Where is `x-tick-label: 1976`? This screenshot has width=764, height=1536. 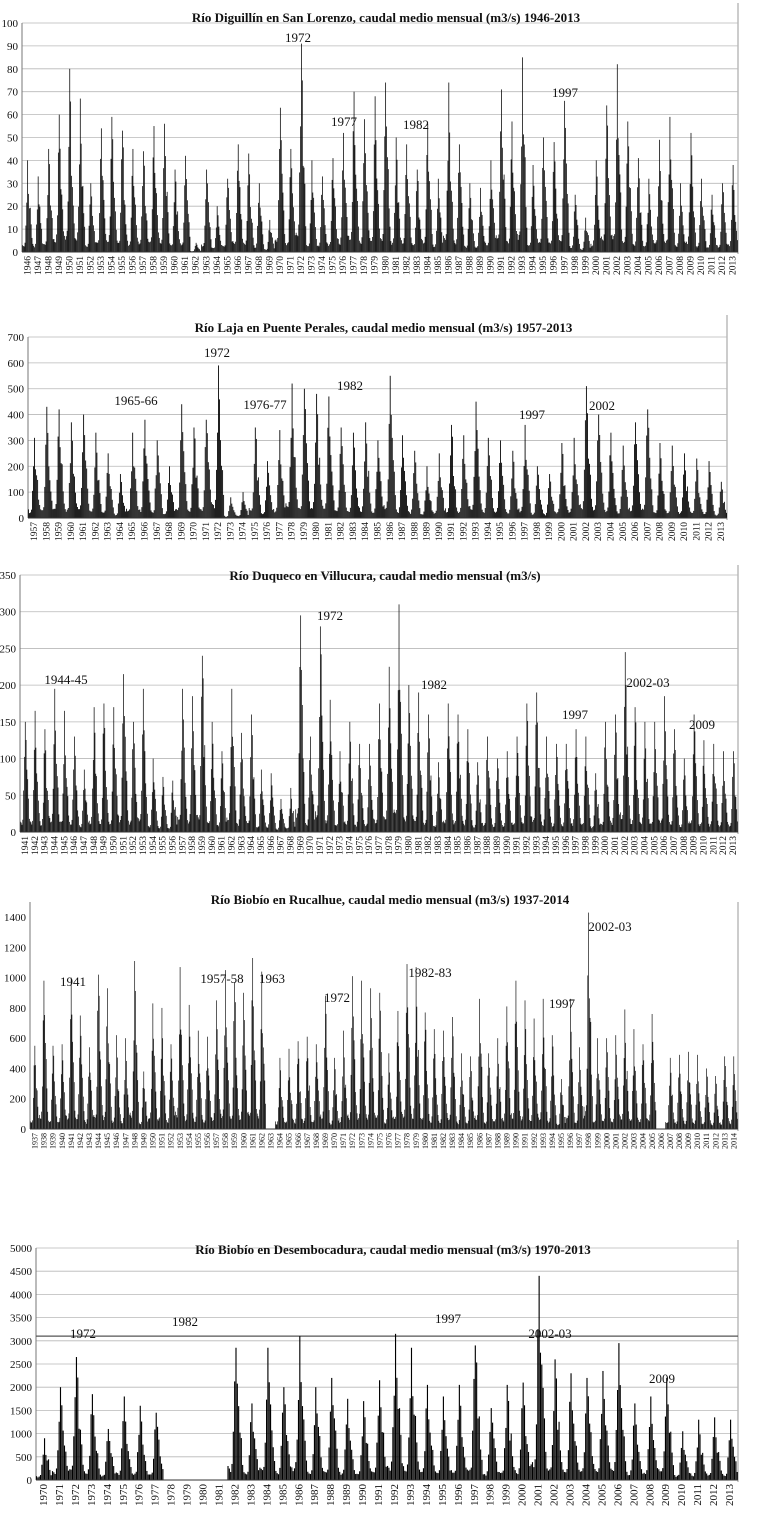 x-tick-label: 1976 is located at coordinates (370, 845).